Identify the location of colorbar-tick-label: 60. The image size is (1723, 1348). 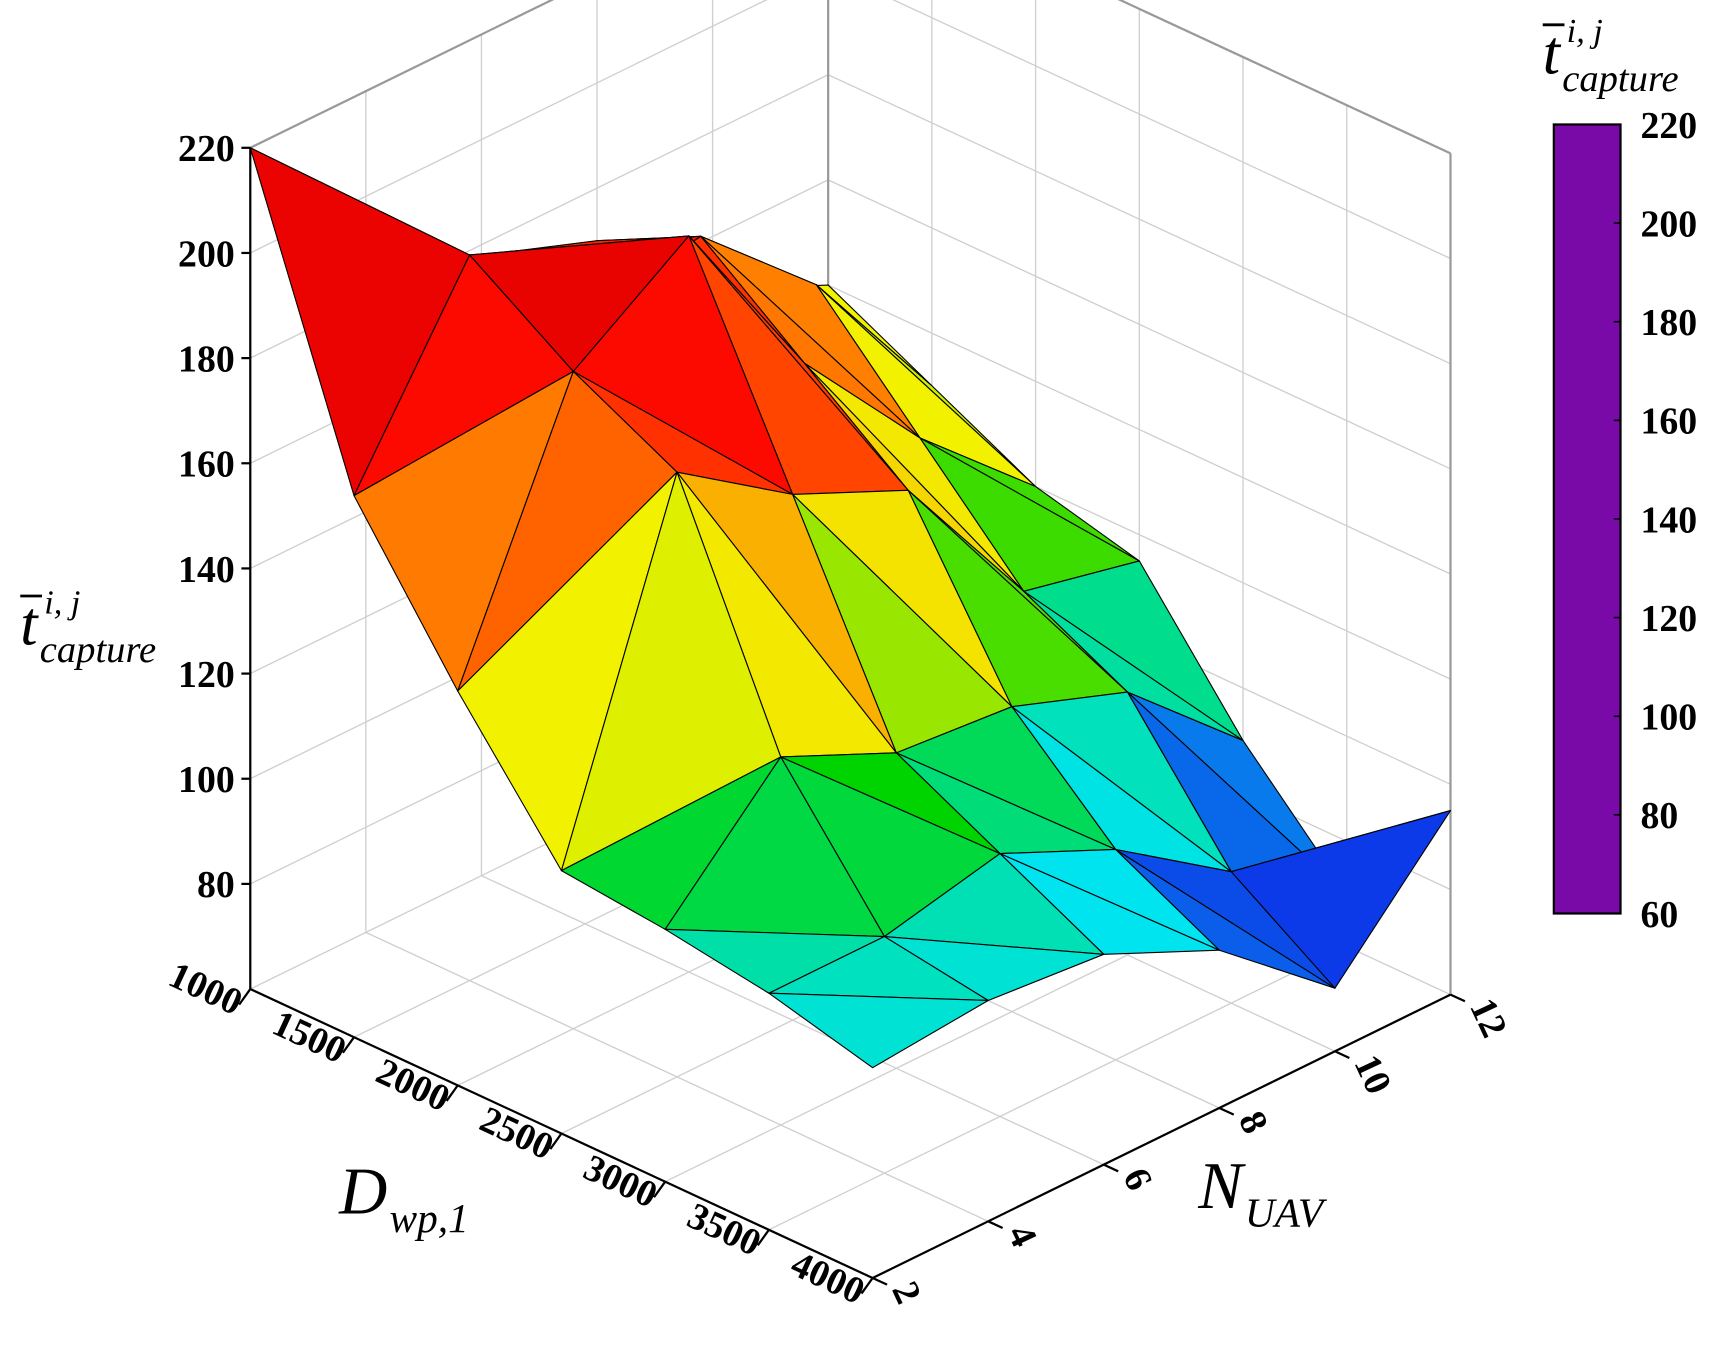
(1660, 915).